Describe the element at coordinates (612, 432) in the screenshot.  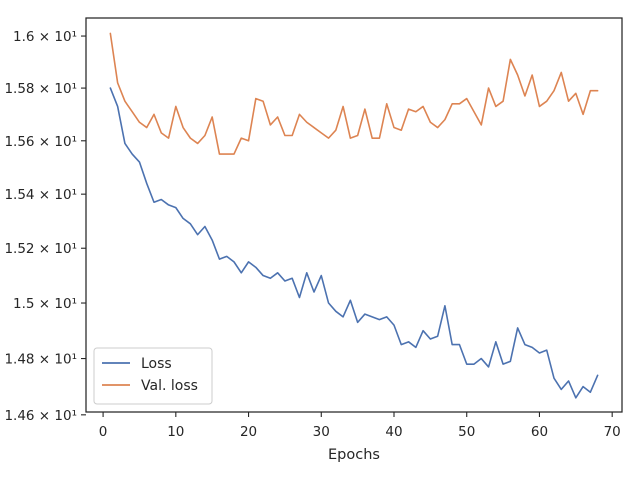
I see `x-tick-label: 70` at that location.